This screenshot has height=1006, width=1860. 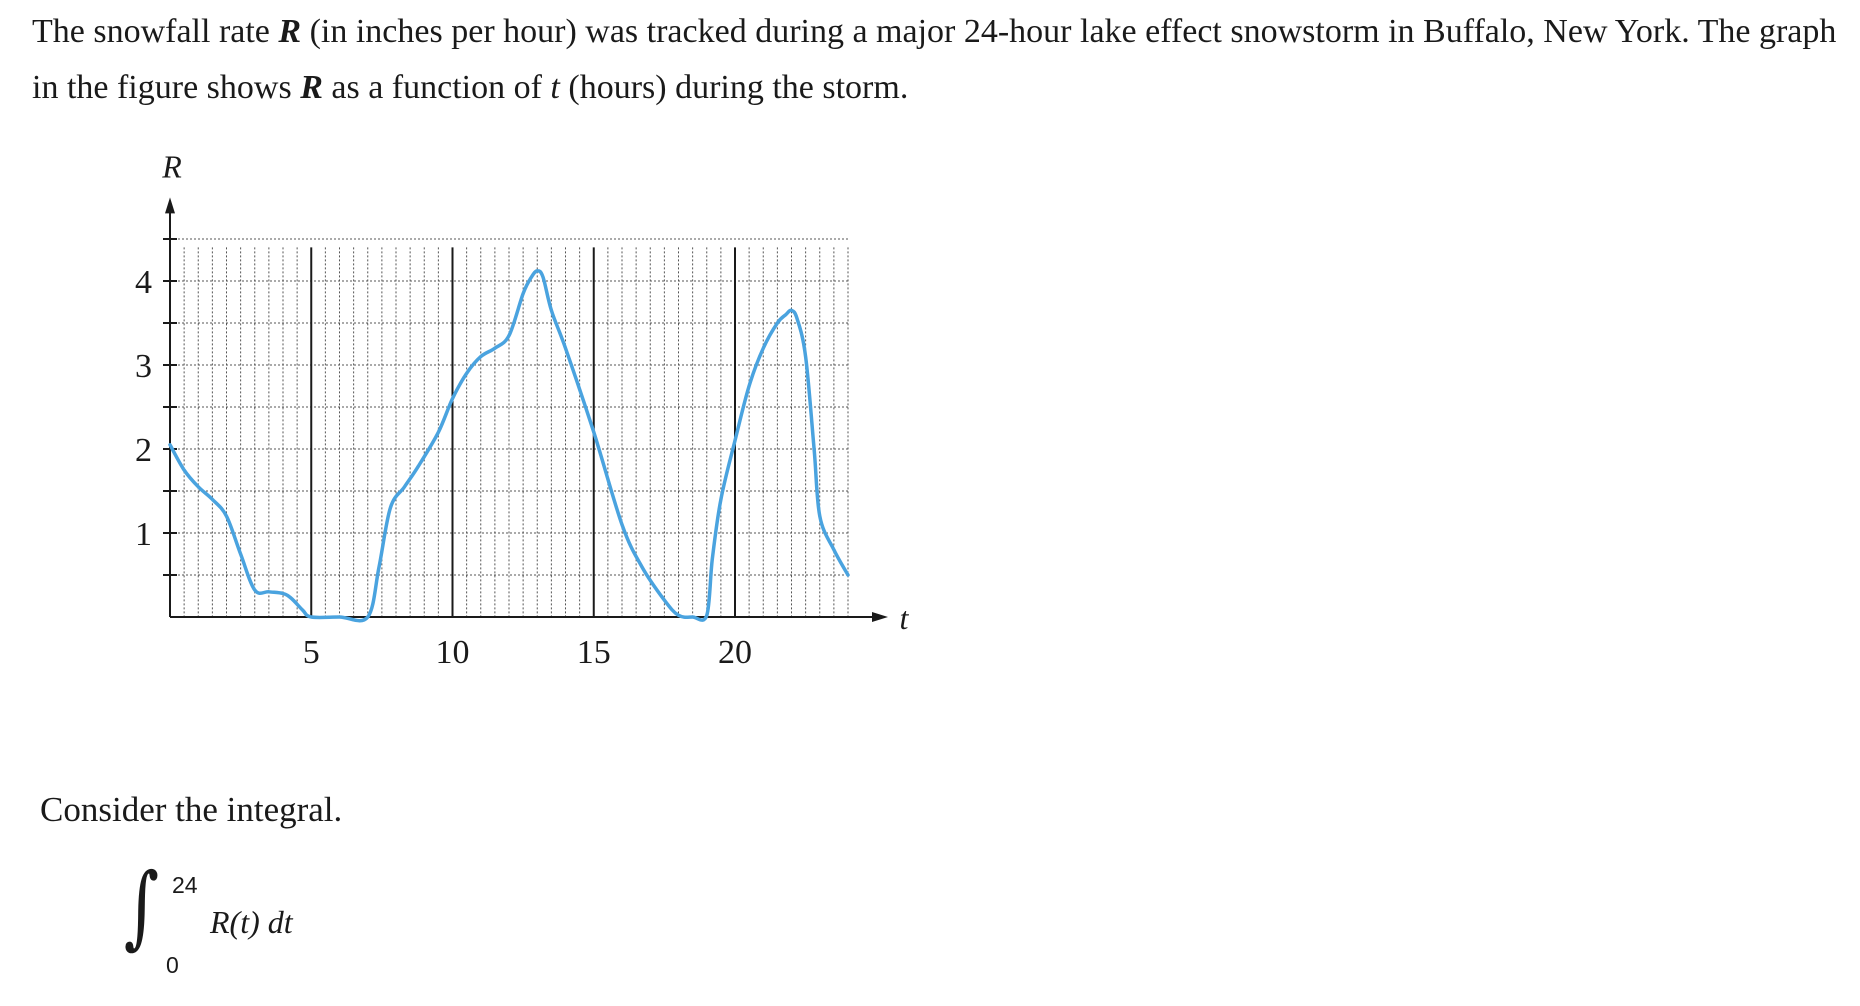 What do you see at coordinates (251, 922) in the screenshot?
I see `integrand: R(t) dt` at bounding box center [251, 922].